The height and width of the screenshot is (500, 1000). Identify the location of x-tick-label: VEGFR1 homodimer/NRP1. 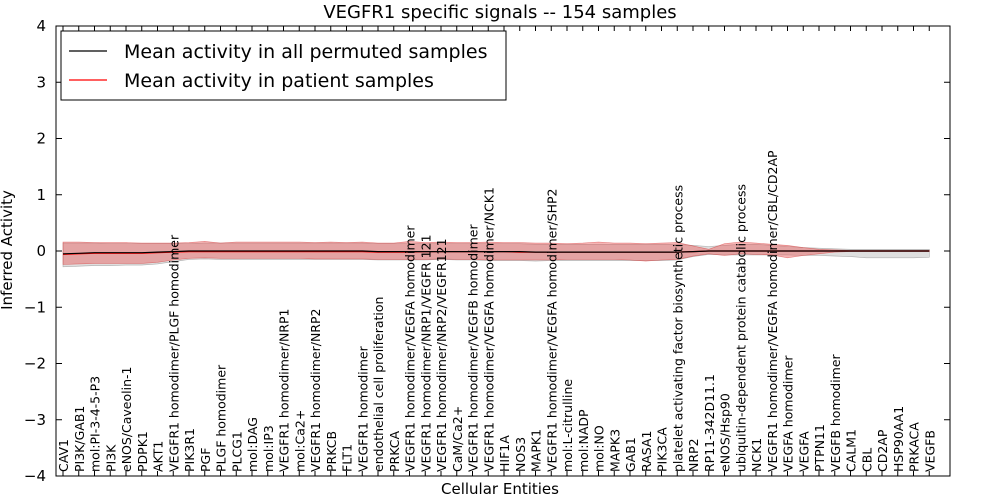
(284, 390).